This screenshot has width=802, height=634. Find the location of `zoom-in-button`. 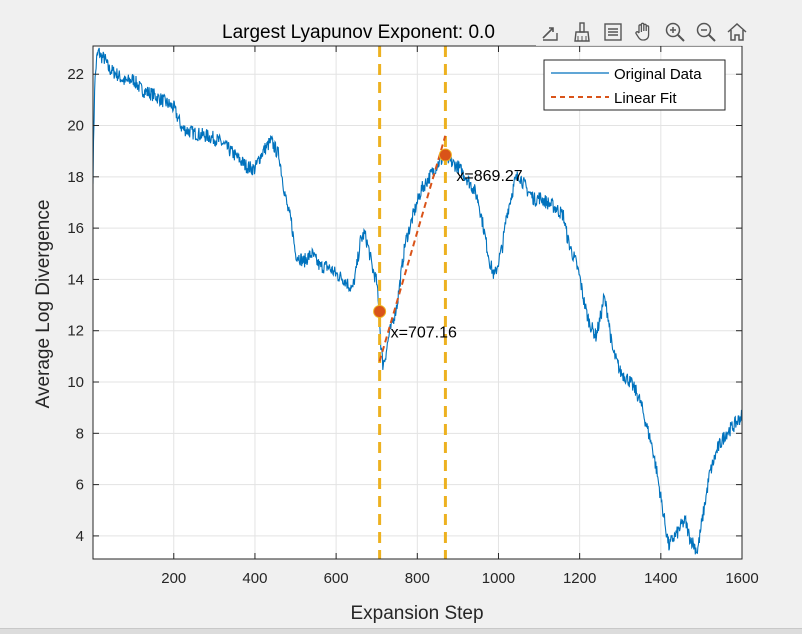

zoom-in-button is located at coordinates (675, 32).